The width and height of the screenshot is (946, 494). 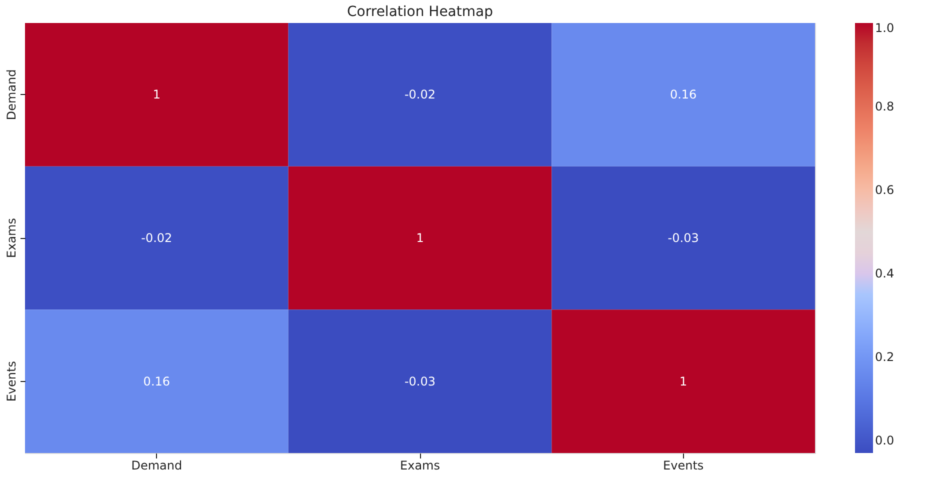 What do you see at coordinates (884, 106) in the screenshot?
I see `color-bar-label: 0.8` at bounding box center [884, 106].